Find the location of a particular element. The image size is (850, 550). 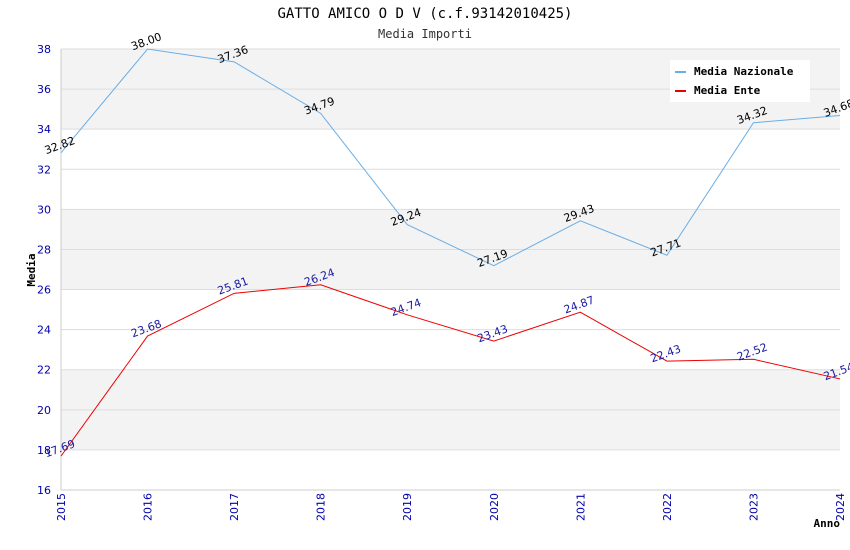

data-label: 22.43 is located at coordinates (666, 353).